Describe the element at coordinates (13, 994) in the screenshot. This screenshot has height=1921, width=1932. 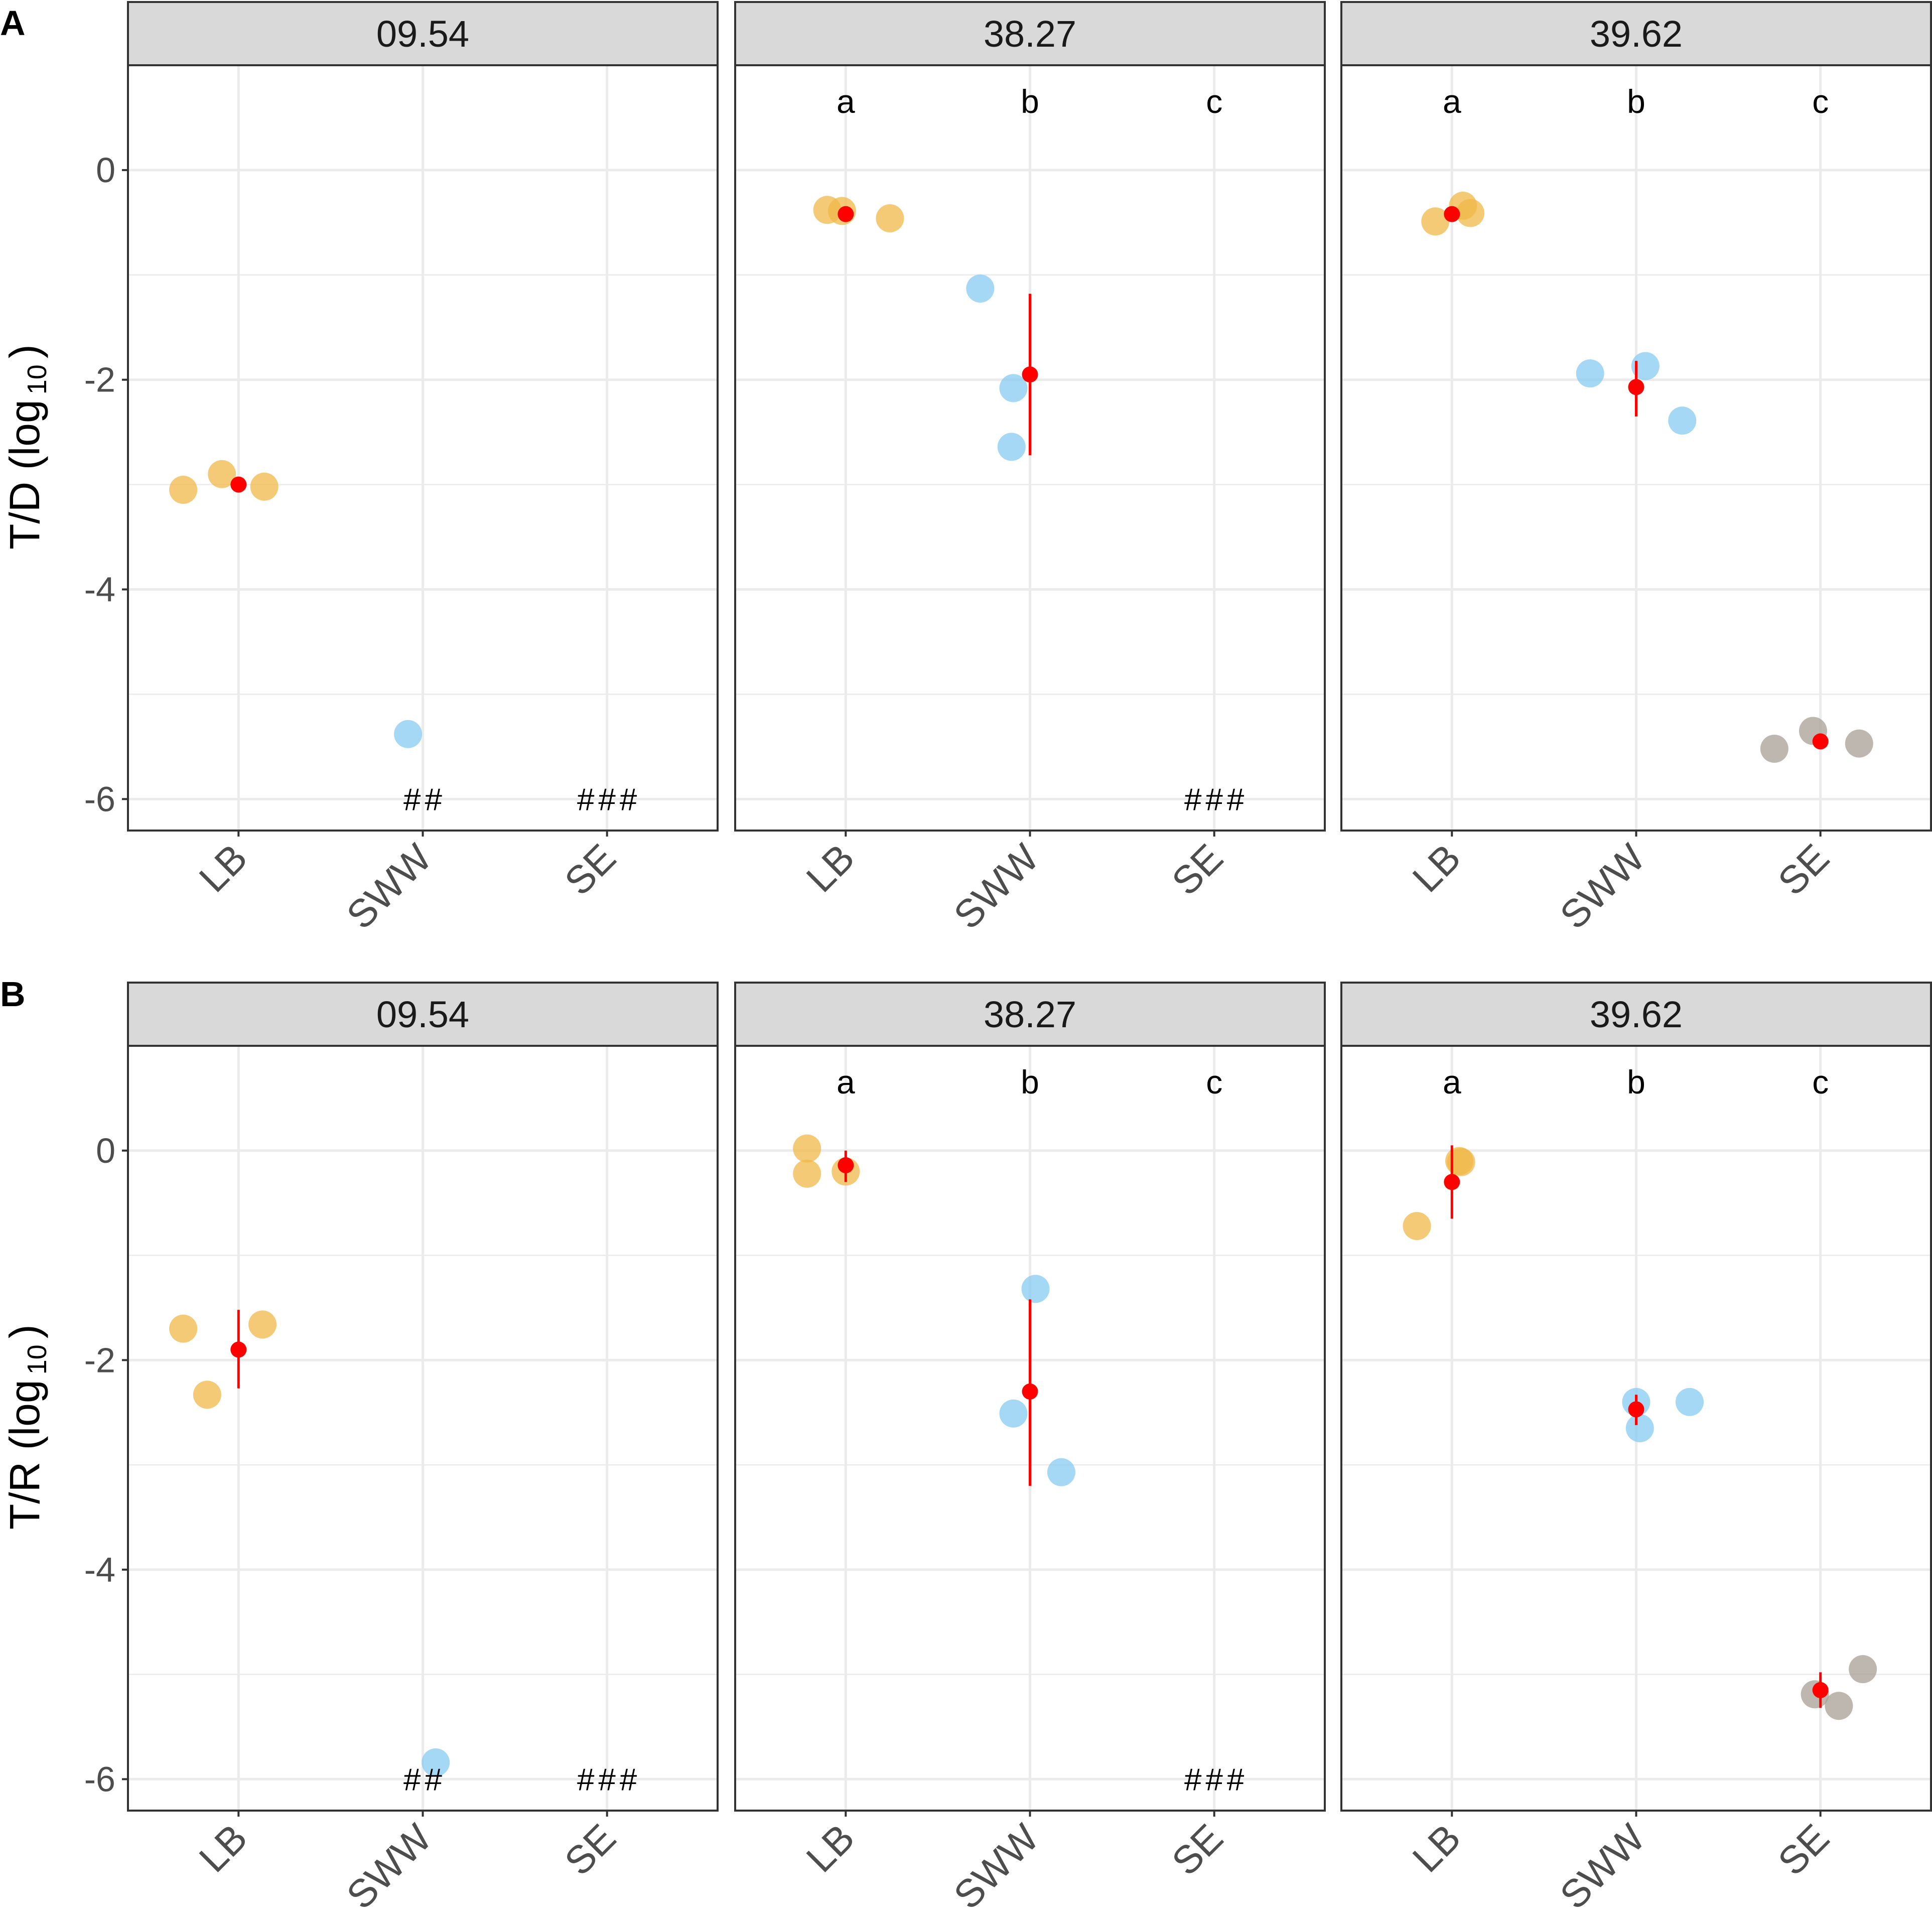
I see `panel-letter: B` at that location.